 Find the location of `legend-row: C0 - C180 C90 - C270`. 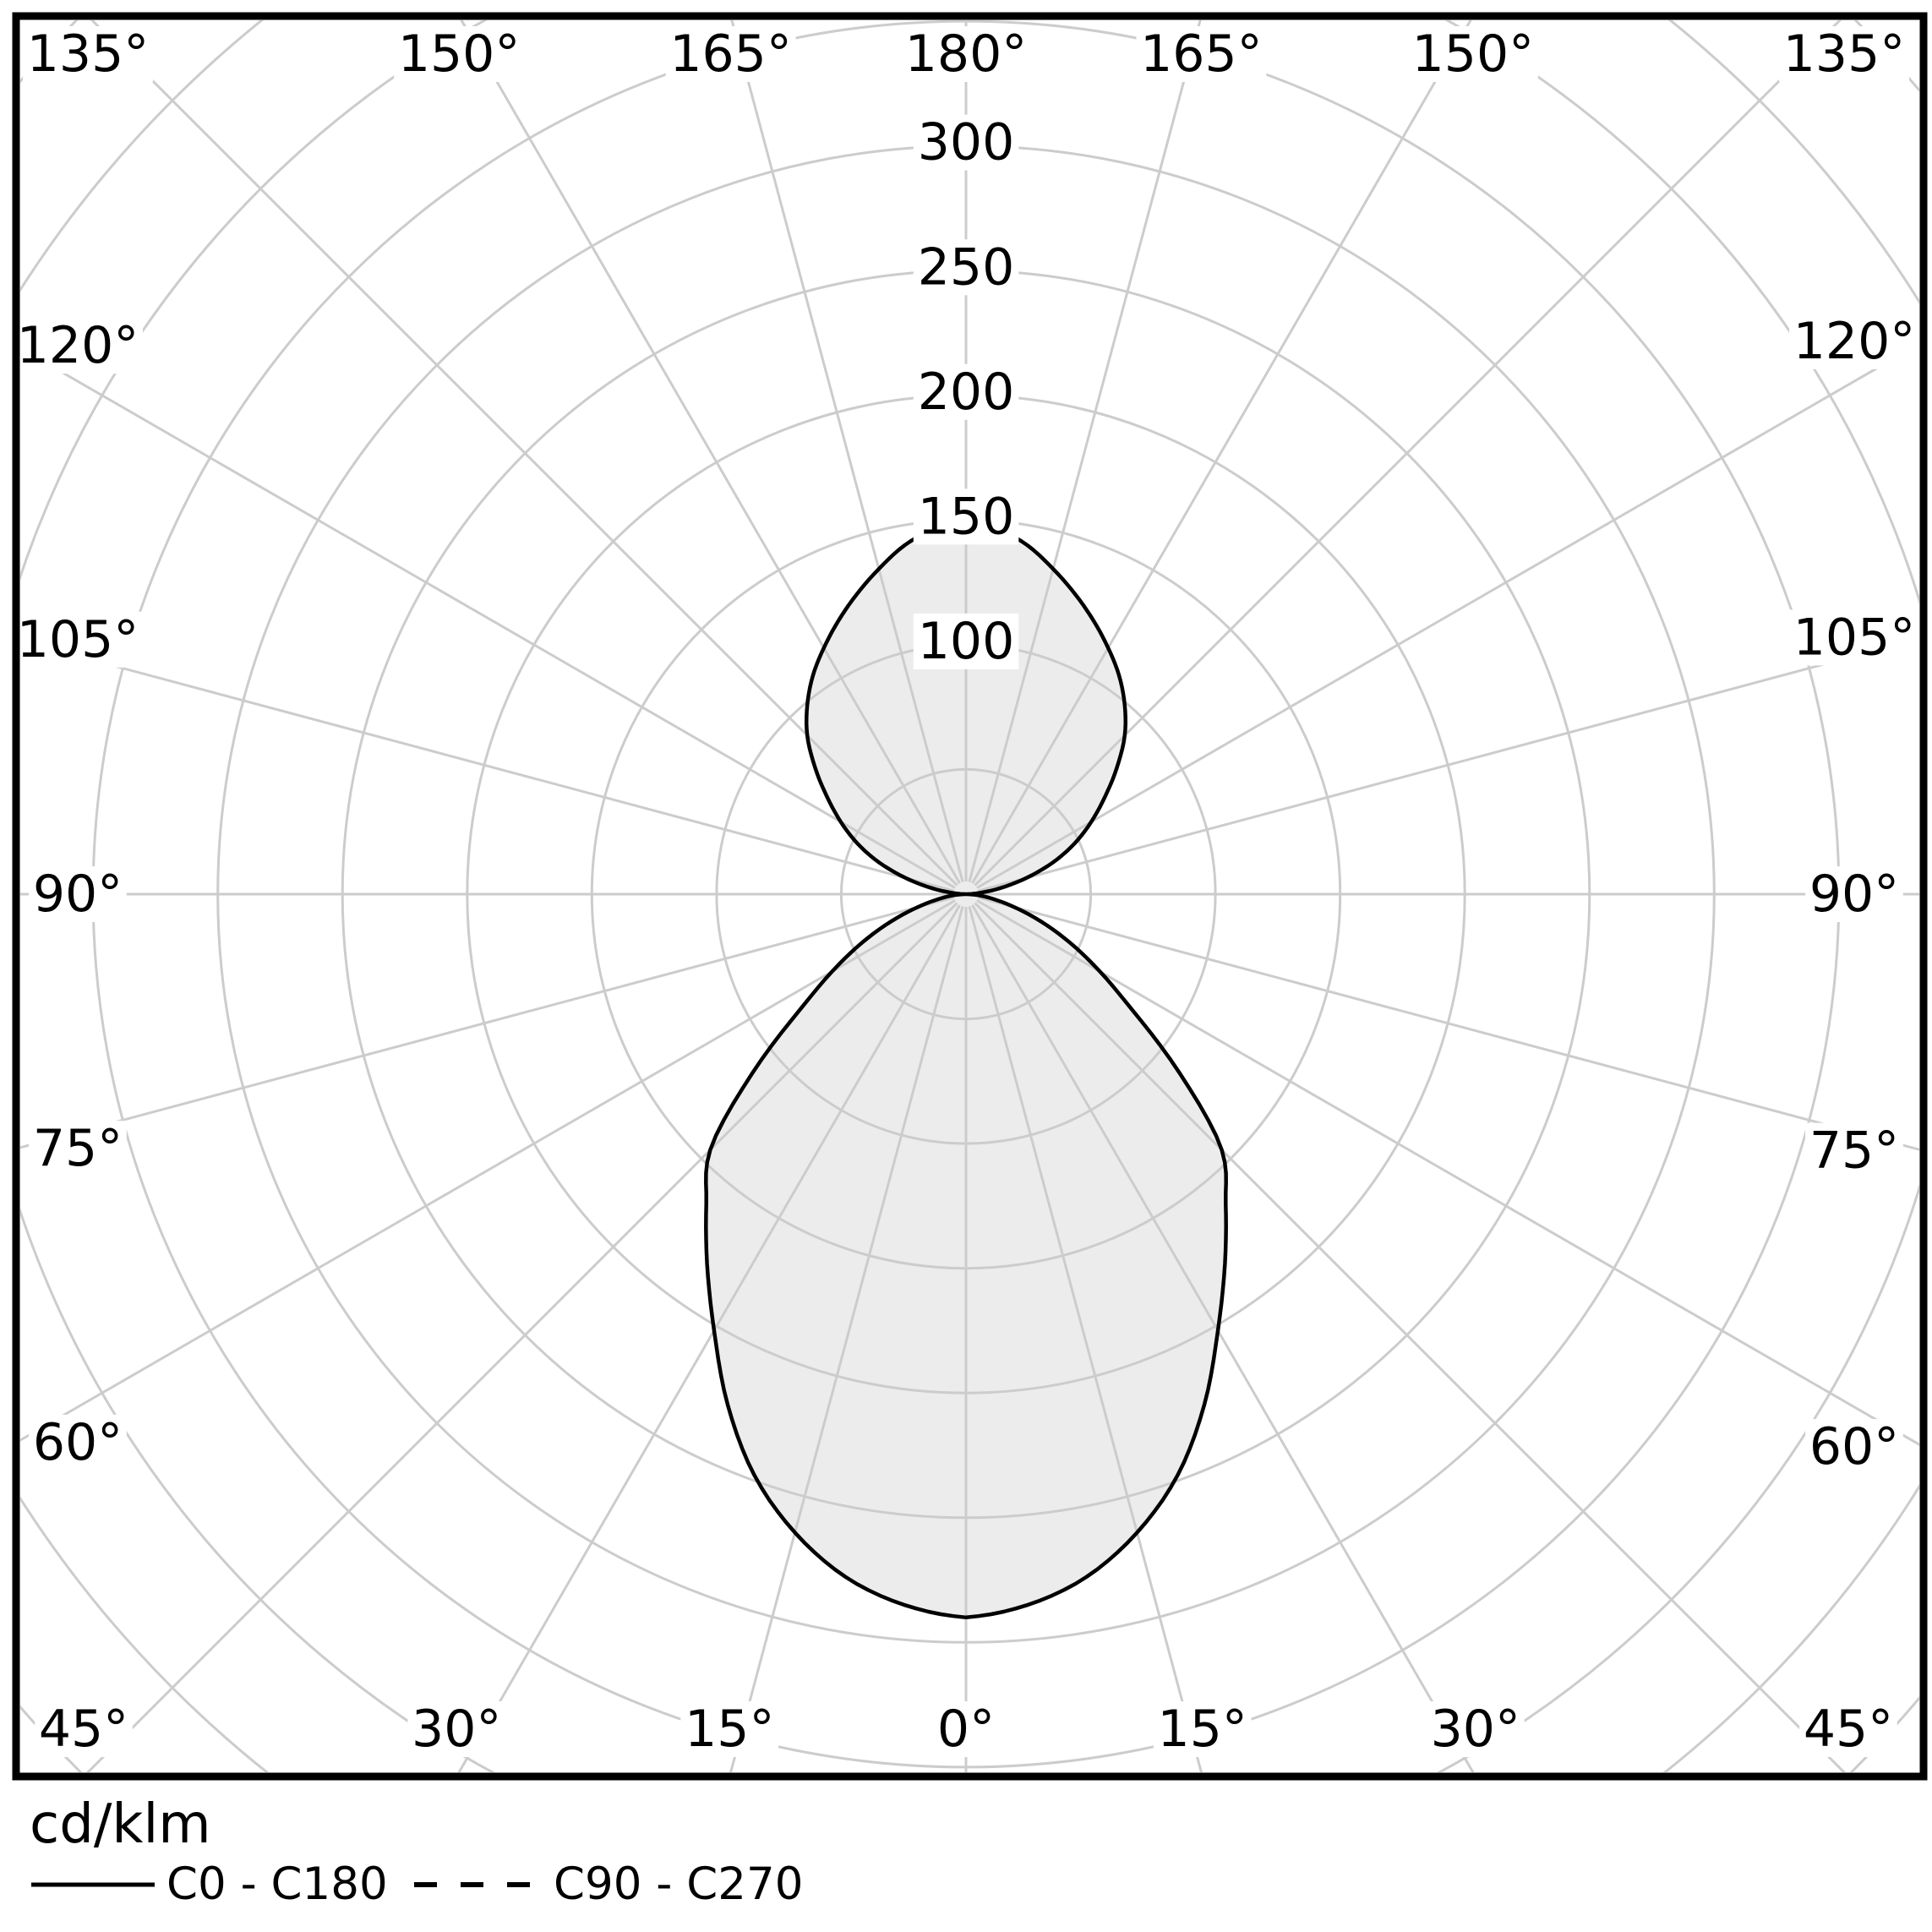

legend-row: C0 - C180 C90 - C270 is located at coordinates (966, 1885).